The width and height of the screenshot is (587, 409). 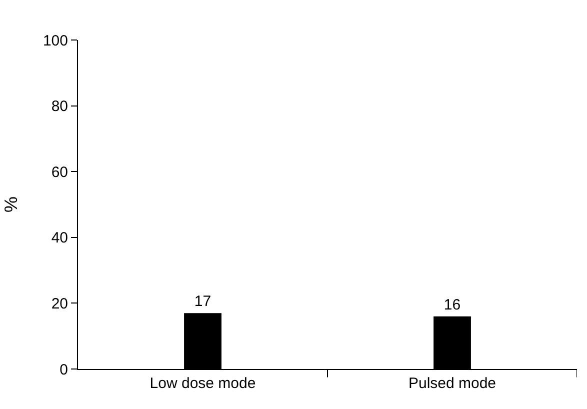 I want to click on x-tick-label: Low dose mode, so click(x=203, y=383).